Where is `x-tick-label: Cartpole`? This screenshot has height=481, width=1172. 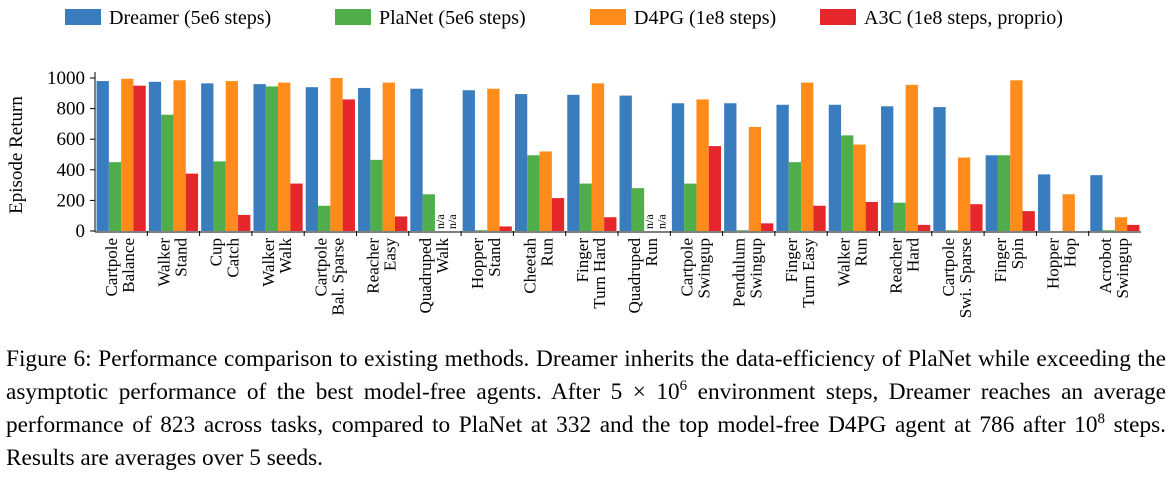
x-tick-label: Cartpole is located at coordinates (686, 267).